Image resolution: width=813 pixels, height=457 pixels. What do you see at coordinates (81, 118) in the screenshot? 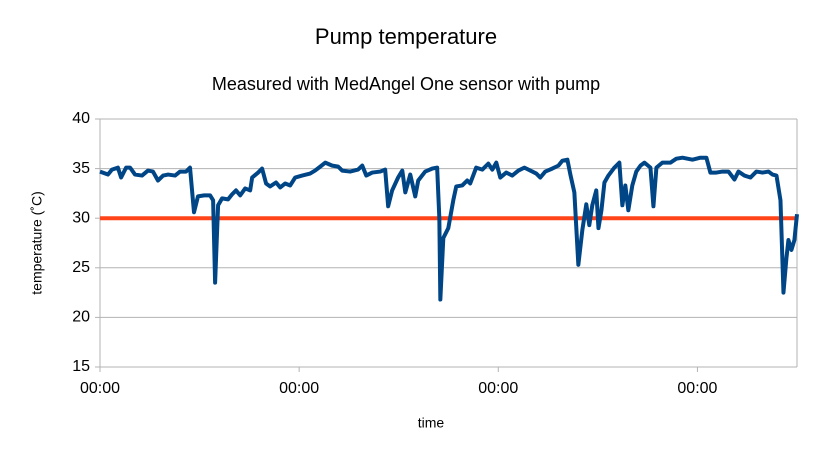
I see `y-tick-label: 40` at bounding box center [81, 118].